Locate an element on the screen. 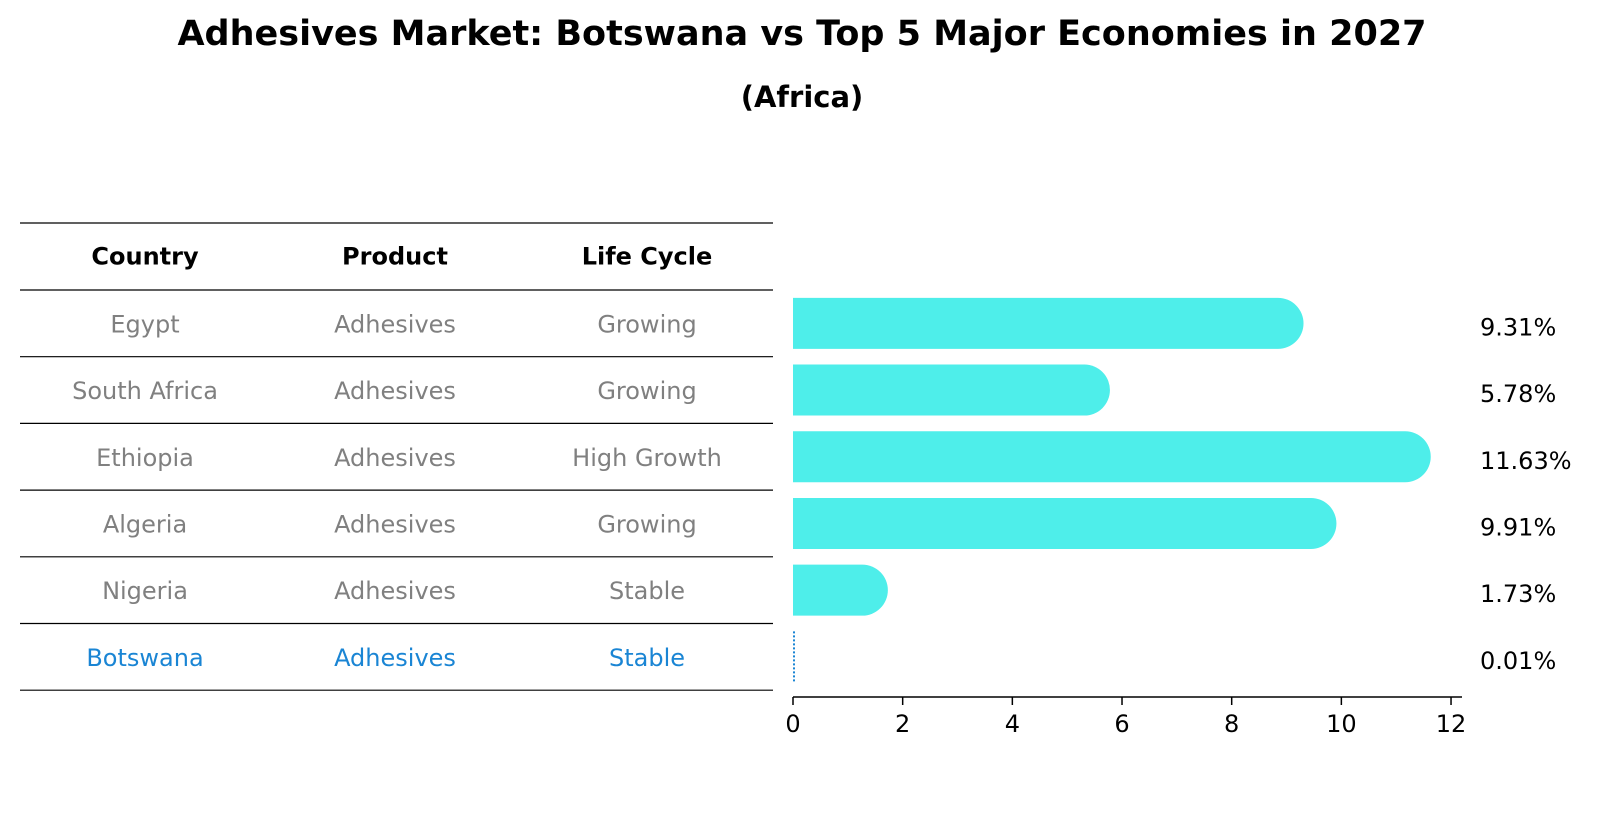  value-label: 9.91% is located at coordinates (1518, 527).